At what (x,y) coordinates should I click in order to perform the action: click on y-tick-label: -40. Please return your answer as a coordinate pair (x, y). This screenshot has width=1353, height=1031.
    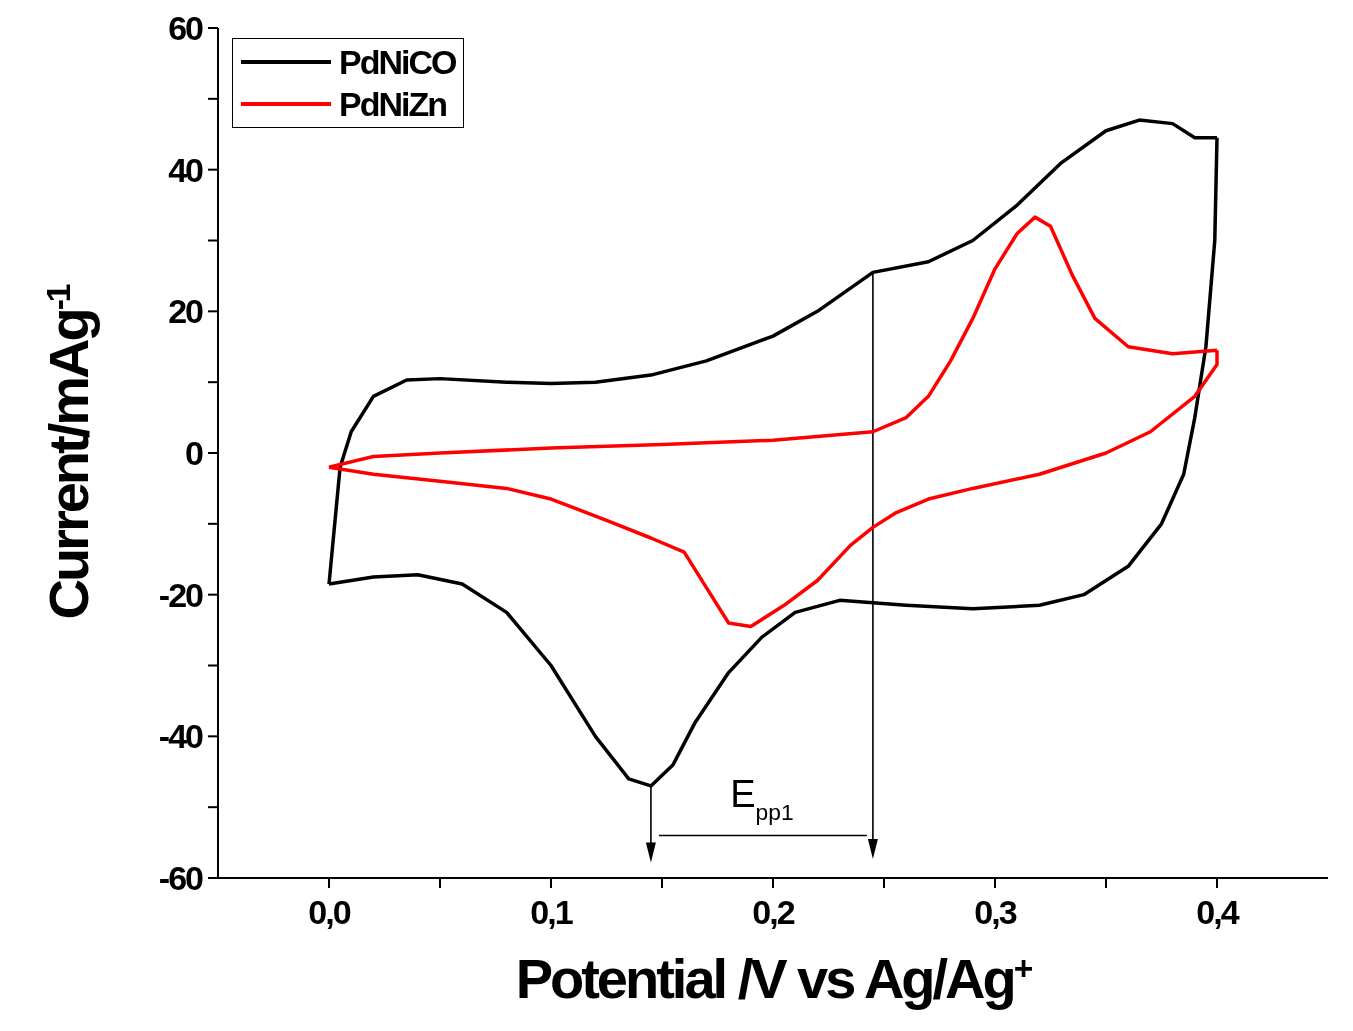
    Looking at the image, I should click on (181, 736).